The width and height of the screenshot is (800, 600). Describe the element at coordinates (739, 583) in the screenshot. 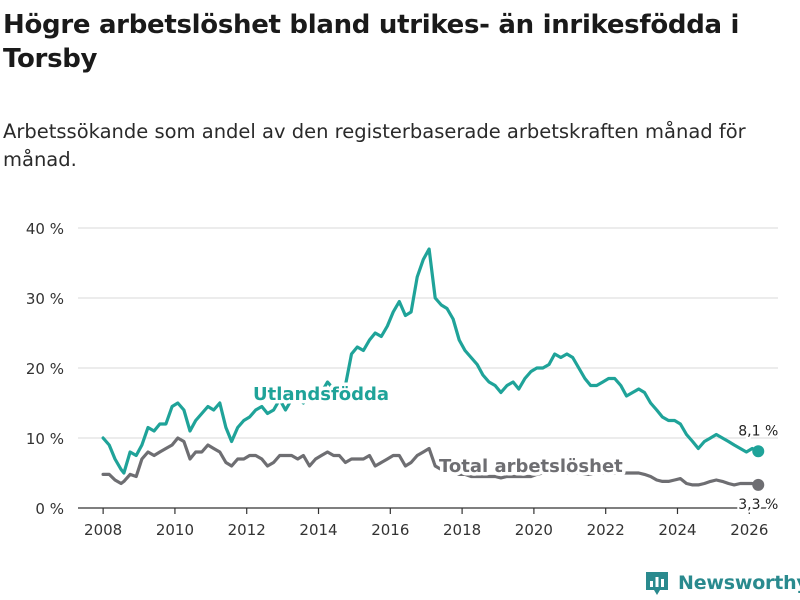

I see `brand-name: Newsworthy` at that location.